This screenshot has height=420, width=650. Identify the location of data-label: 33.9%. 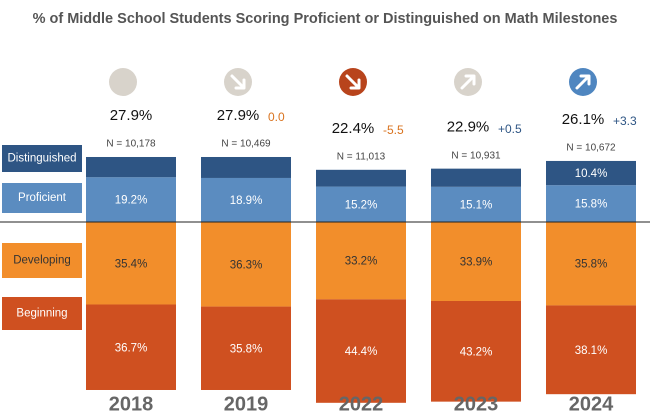
(476, 263).